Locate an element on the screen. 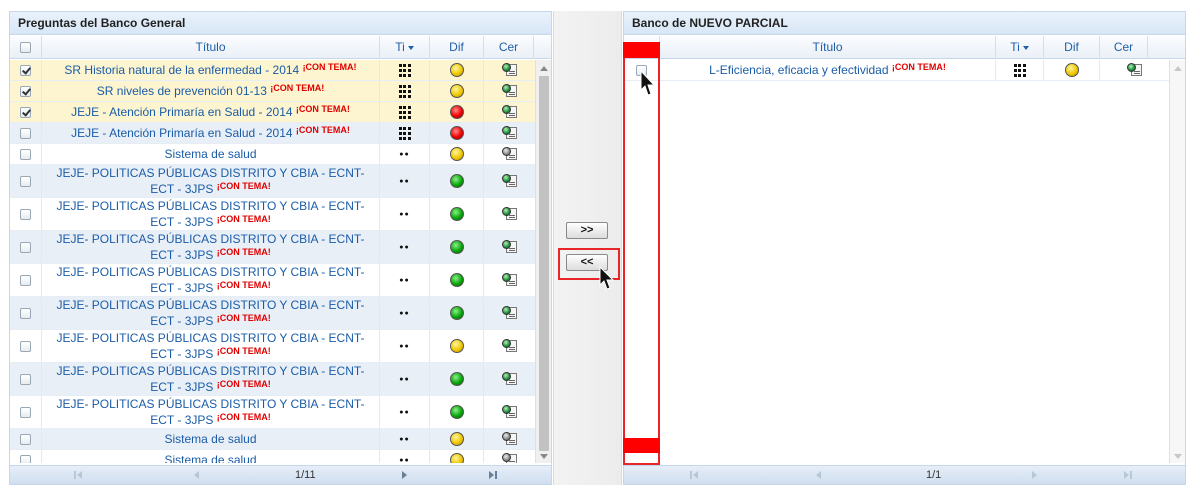  remove-from-exam-button: << is located at coordinates (587, 262).